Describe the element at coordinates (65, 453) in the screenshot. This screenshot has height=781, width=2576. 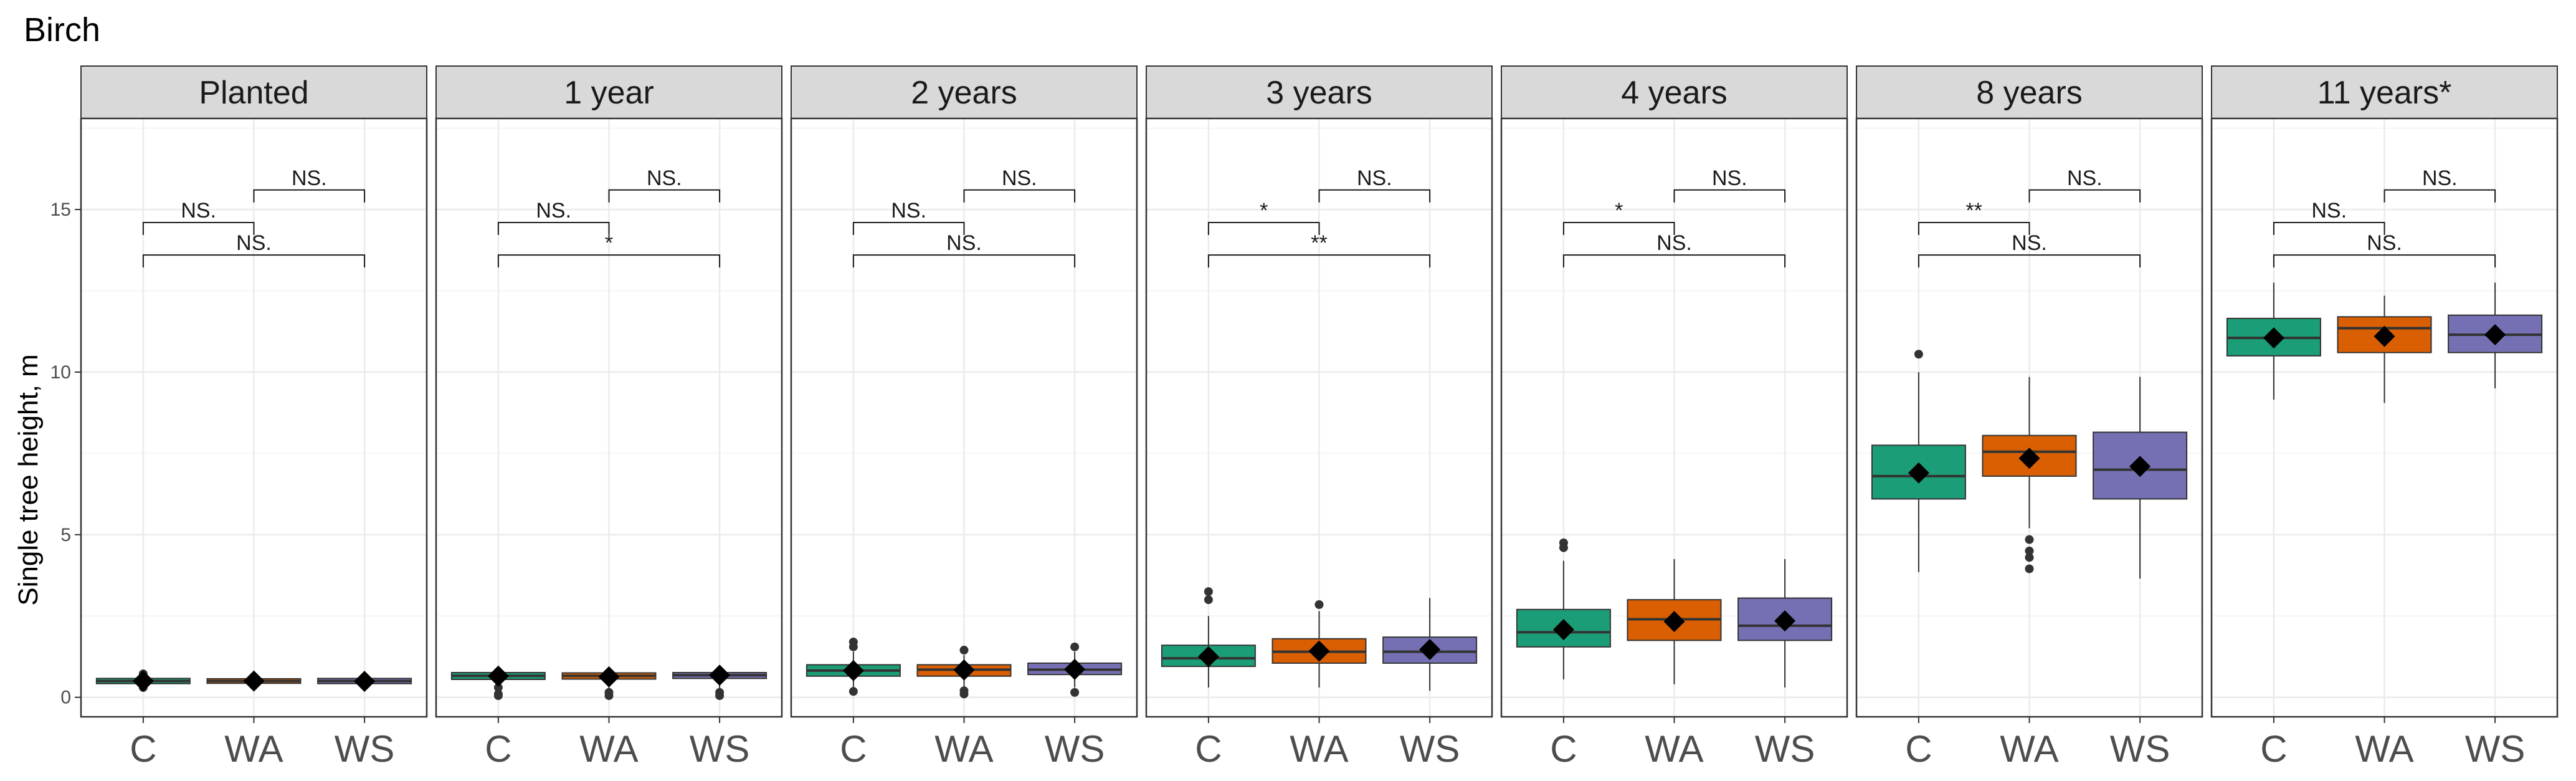
I see `y-axis-ticks: 0 5 10 15` at that location.